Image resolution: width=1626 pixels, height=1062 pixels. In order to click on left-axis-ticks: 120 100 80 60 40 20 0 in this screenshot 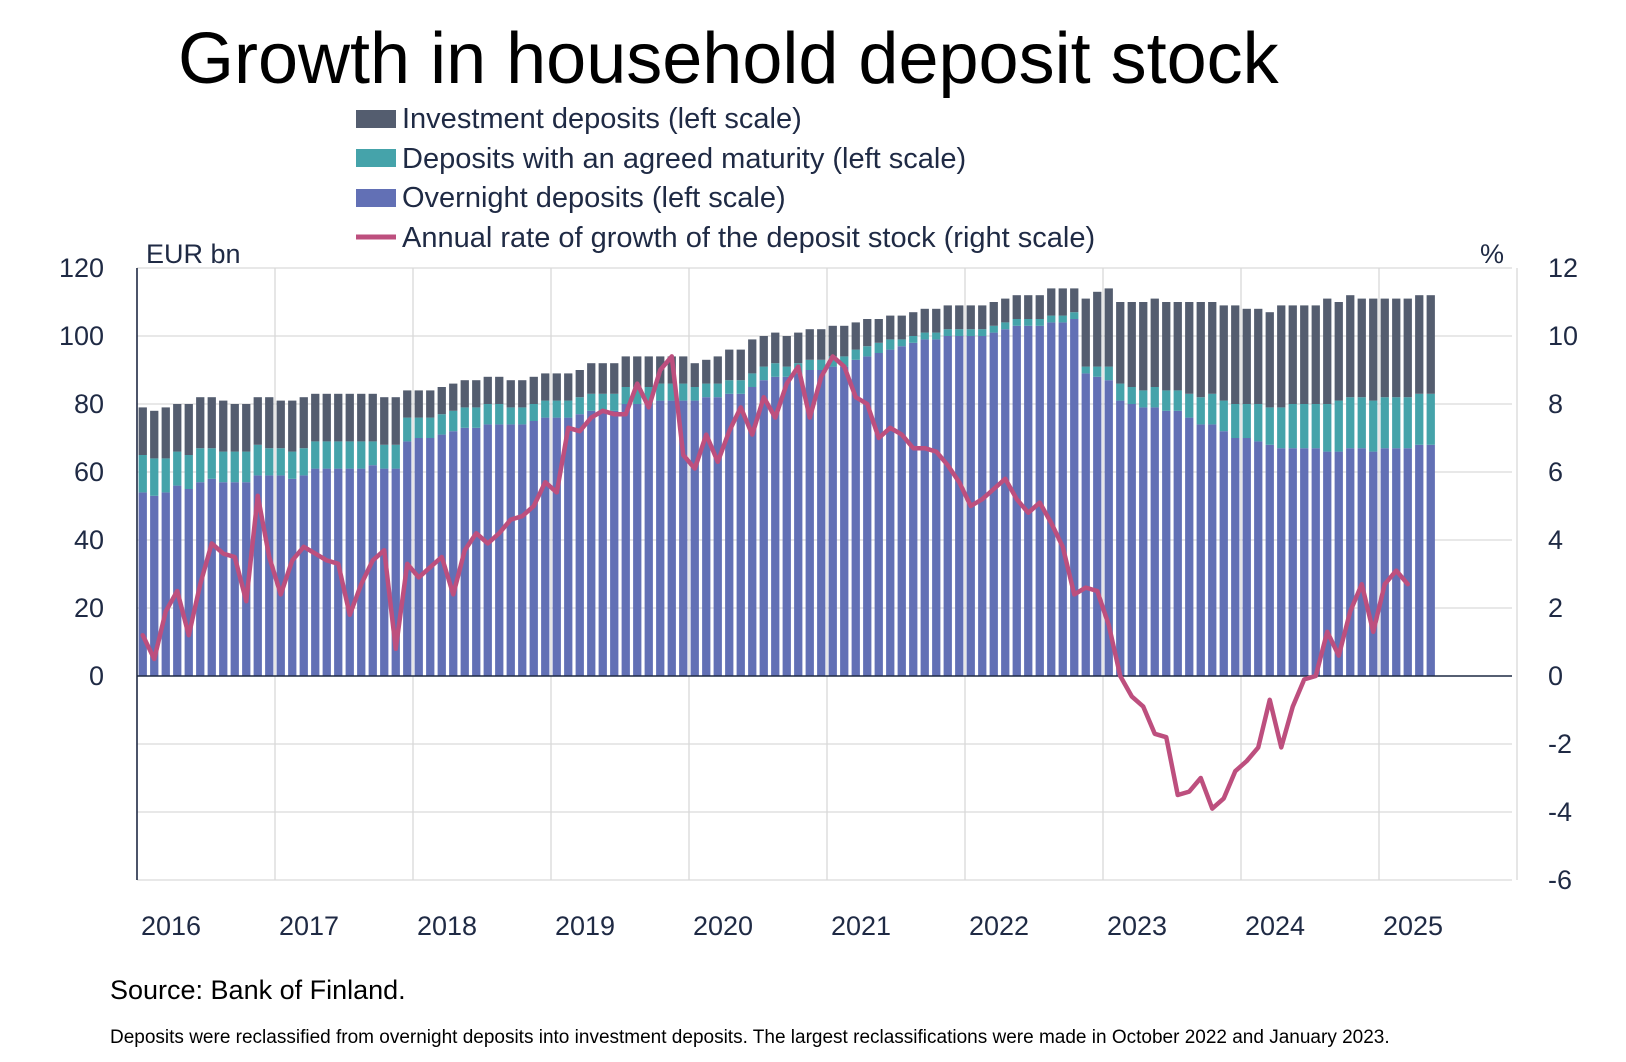, I will do `click(81, 472)`.